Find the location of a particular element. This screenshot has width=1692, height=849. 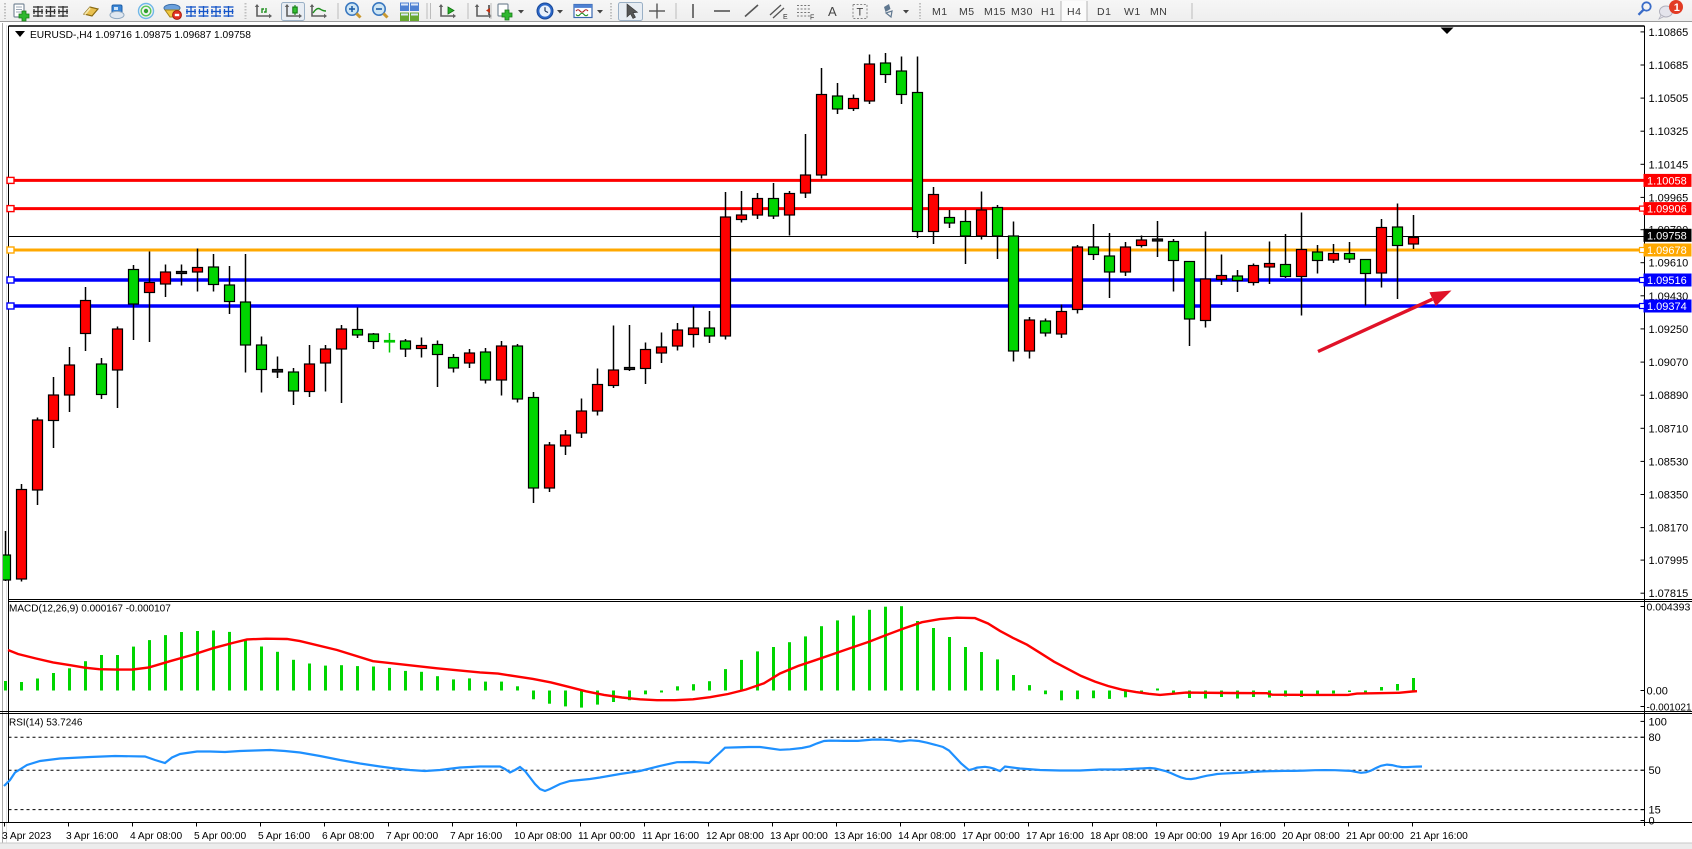

svg-text: 17 Apr 16:00 is located at coordinates (1055, 836).